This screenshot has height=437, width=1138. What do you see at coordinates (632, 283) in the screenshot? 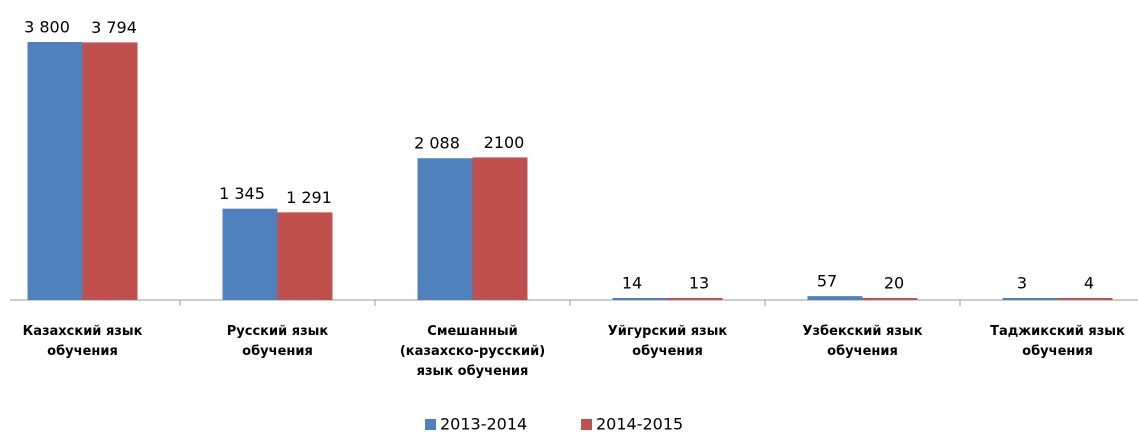
I see `data-label: 14` at bounding box center [632, 283].